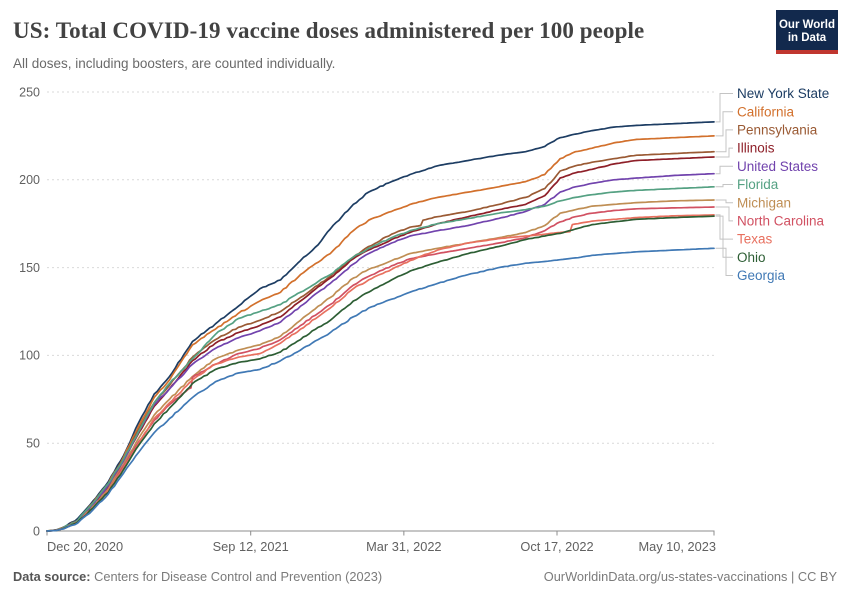  I want to click on legend-connector-illinois, so click(724, 152).